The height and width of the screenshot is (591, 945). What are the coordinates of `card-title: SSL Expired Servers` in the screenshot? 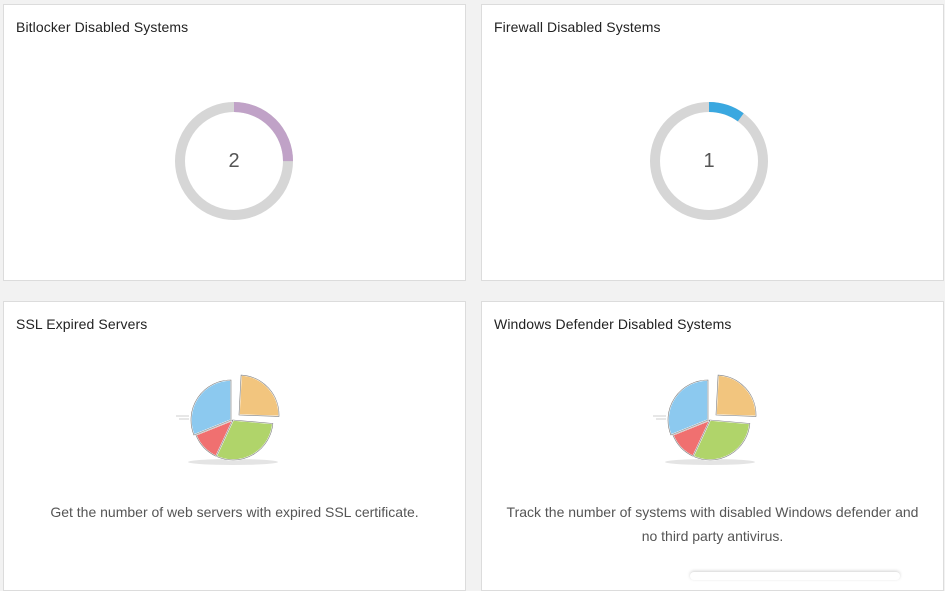 It's located at (82, 324).